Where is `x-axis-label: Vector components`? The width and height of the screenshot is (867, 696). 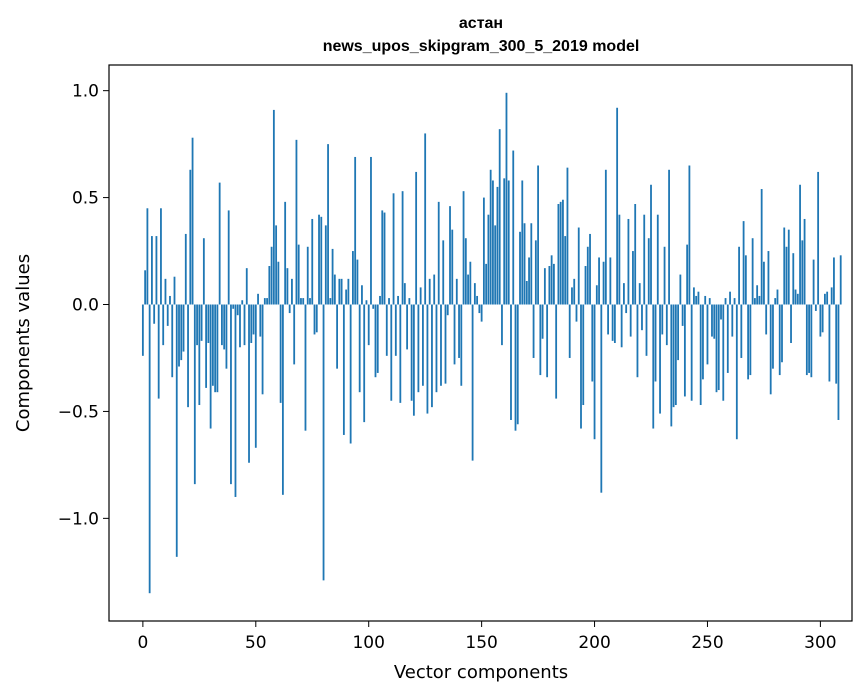
x-axis-label: Vector components is located at coordinates (481, 672).